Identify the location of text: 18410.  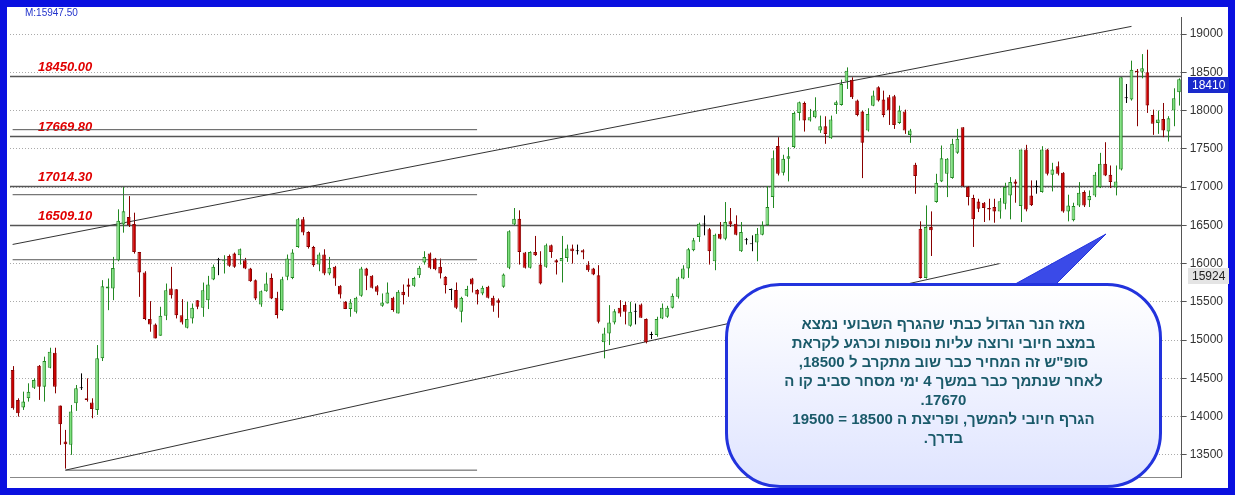
(1209, 85).